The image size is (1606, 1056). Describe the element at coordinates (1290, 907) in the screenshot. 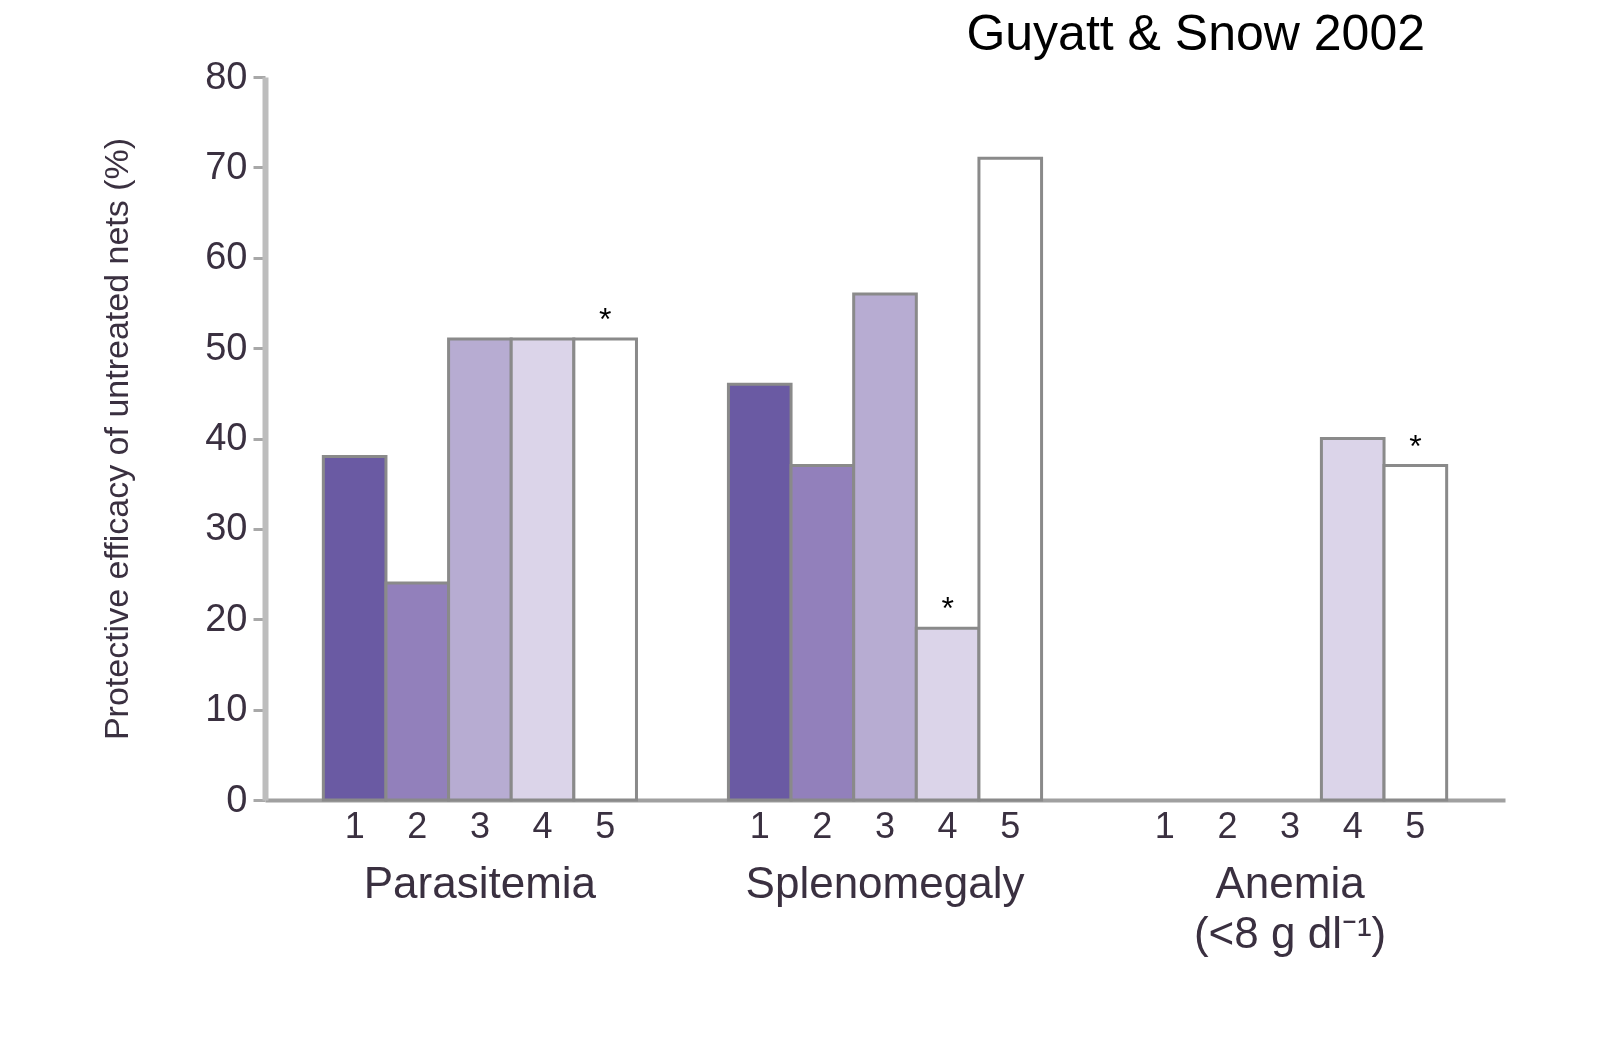

I see `x-tick-label: Anemia (<8 g dl⁻¹)` at that location.